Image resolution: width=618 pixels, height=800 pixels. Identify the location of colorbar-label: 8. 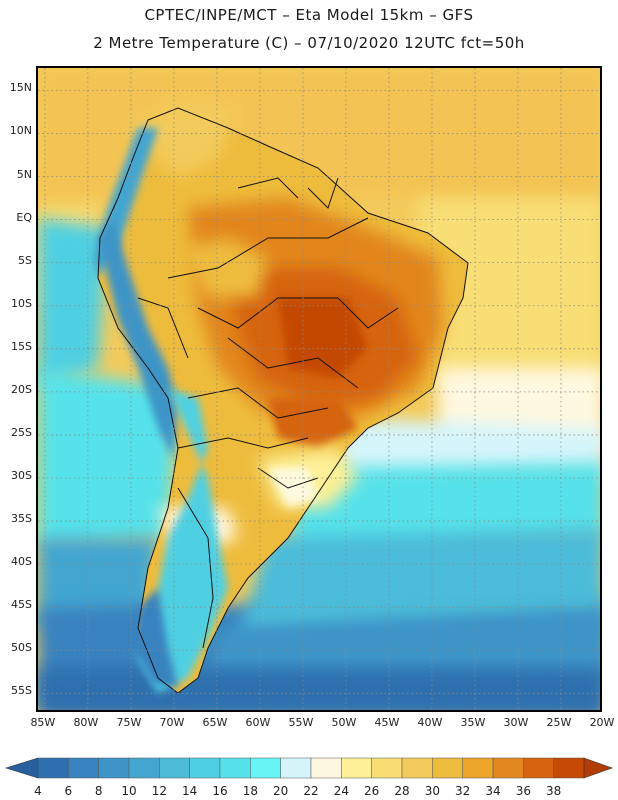
(98, 791).